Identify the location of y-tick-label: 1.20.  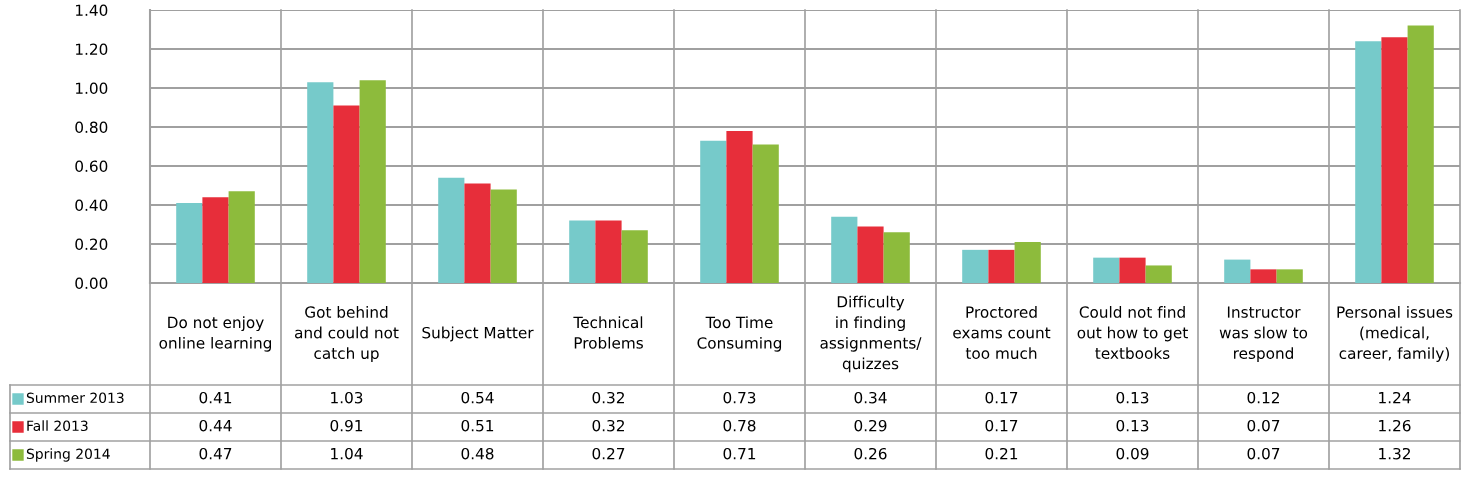
(91, 49).